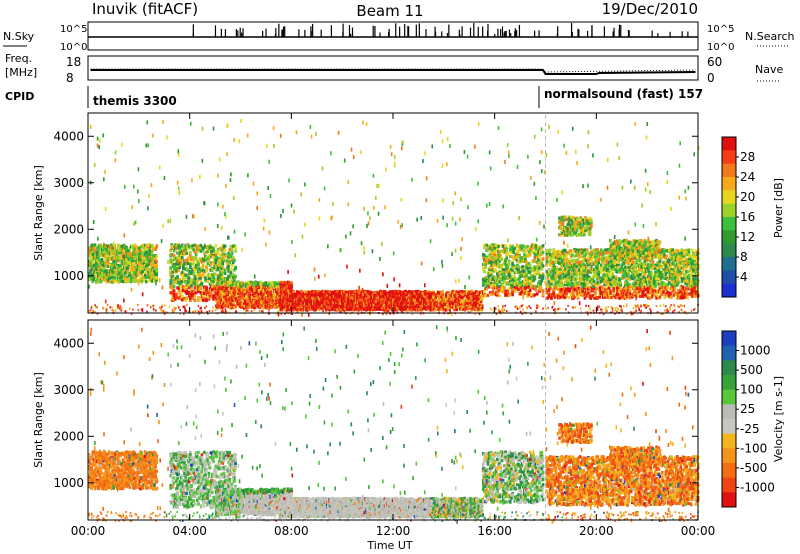 This screenshot has width=800, height=554. What do you see at coordinates (714, 62) in the screenshot?
I see `nave-tick-top: 60` at bounding box center [714, 62].